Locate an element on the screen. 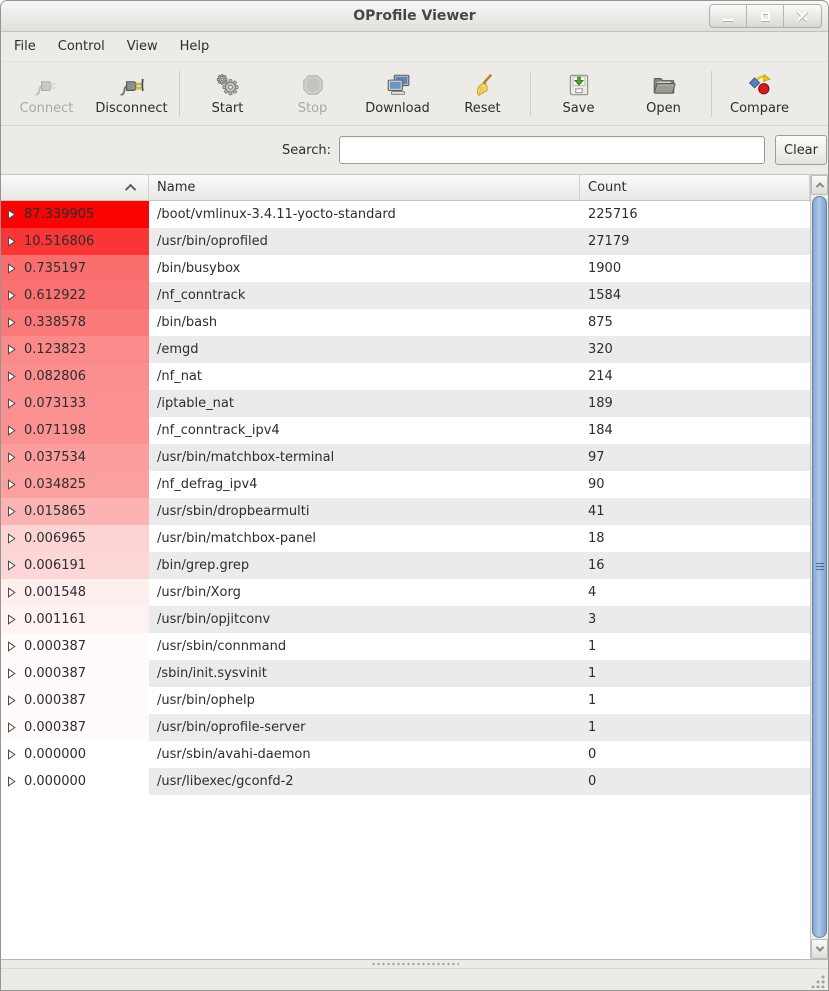 The width and height of the screenshot is (829, 991). table-row: 0.000387 /usr/bin/ophelp 1 is located at coordinates (414, 700).